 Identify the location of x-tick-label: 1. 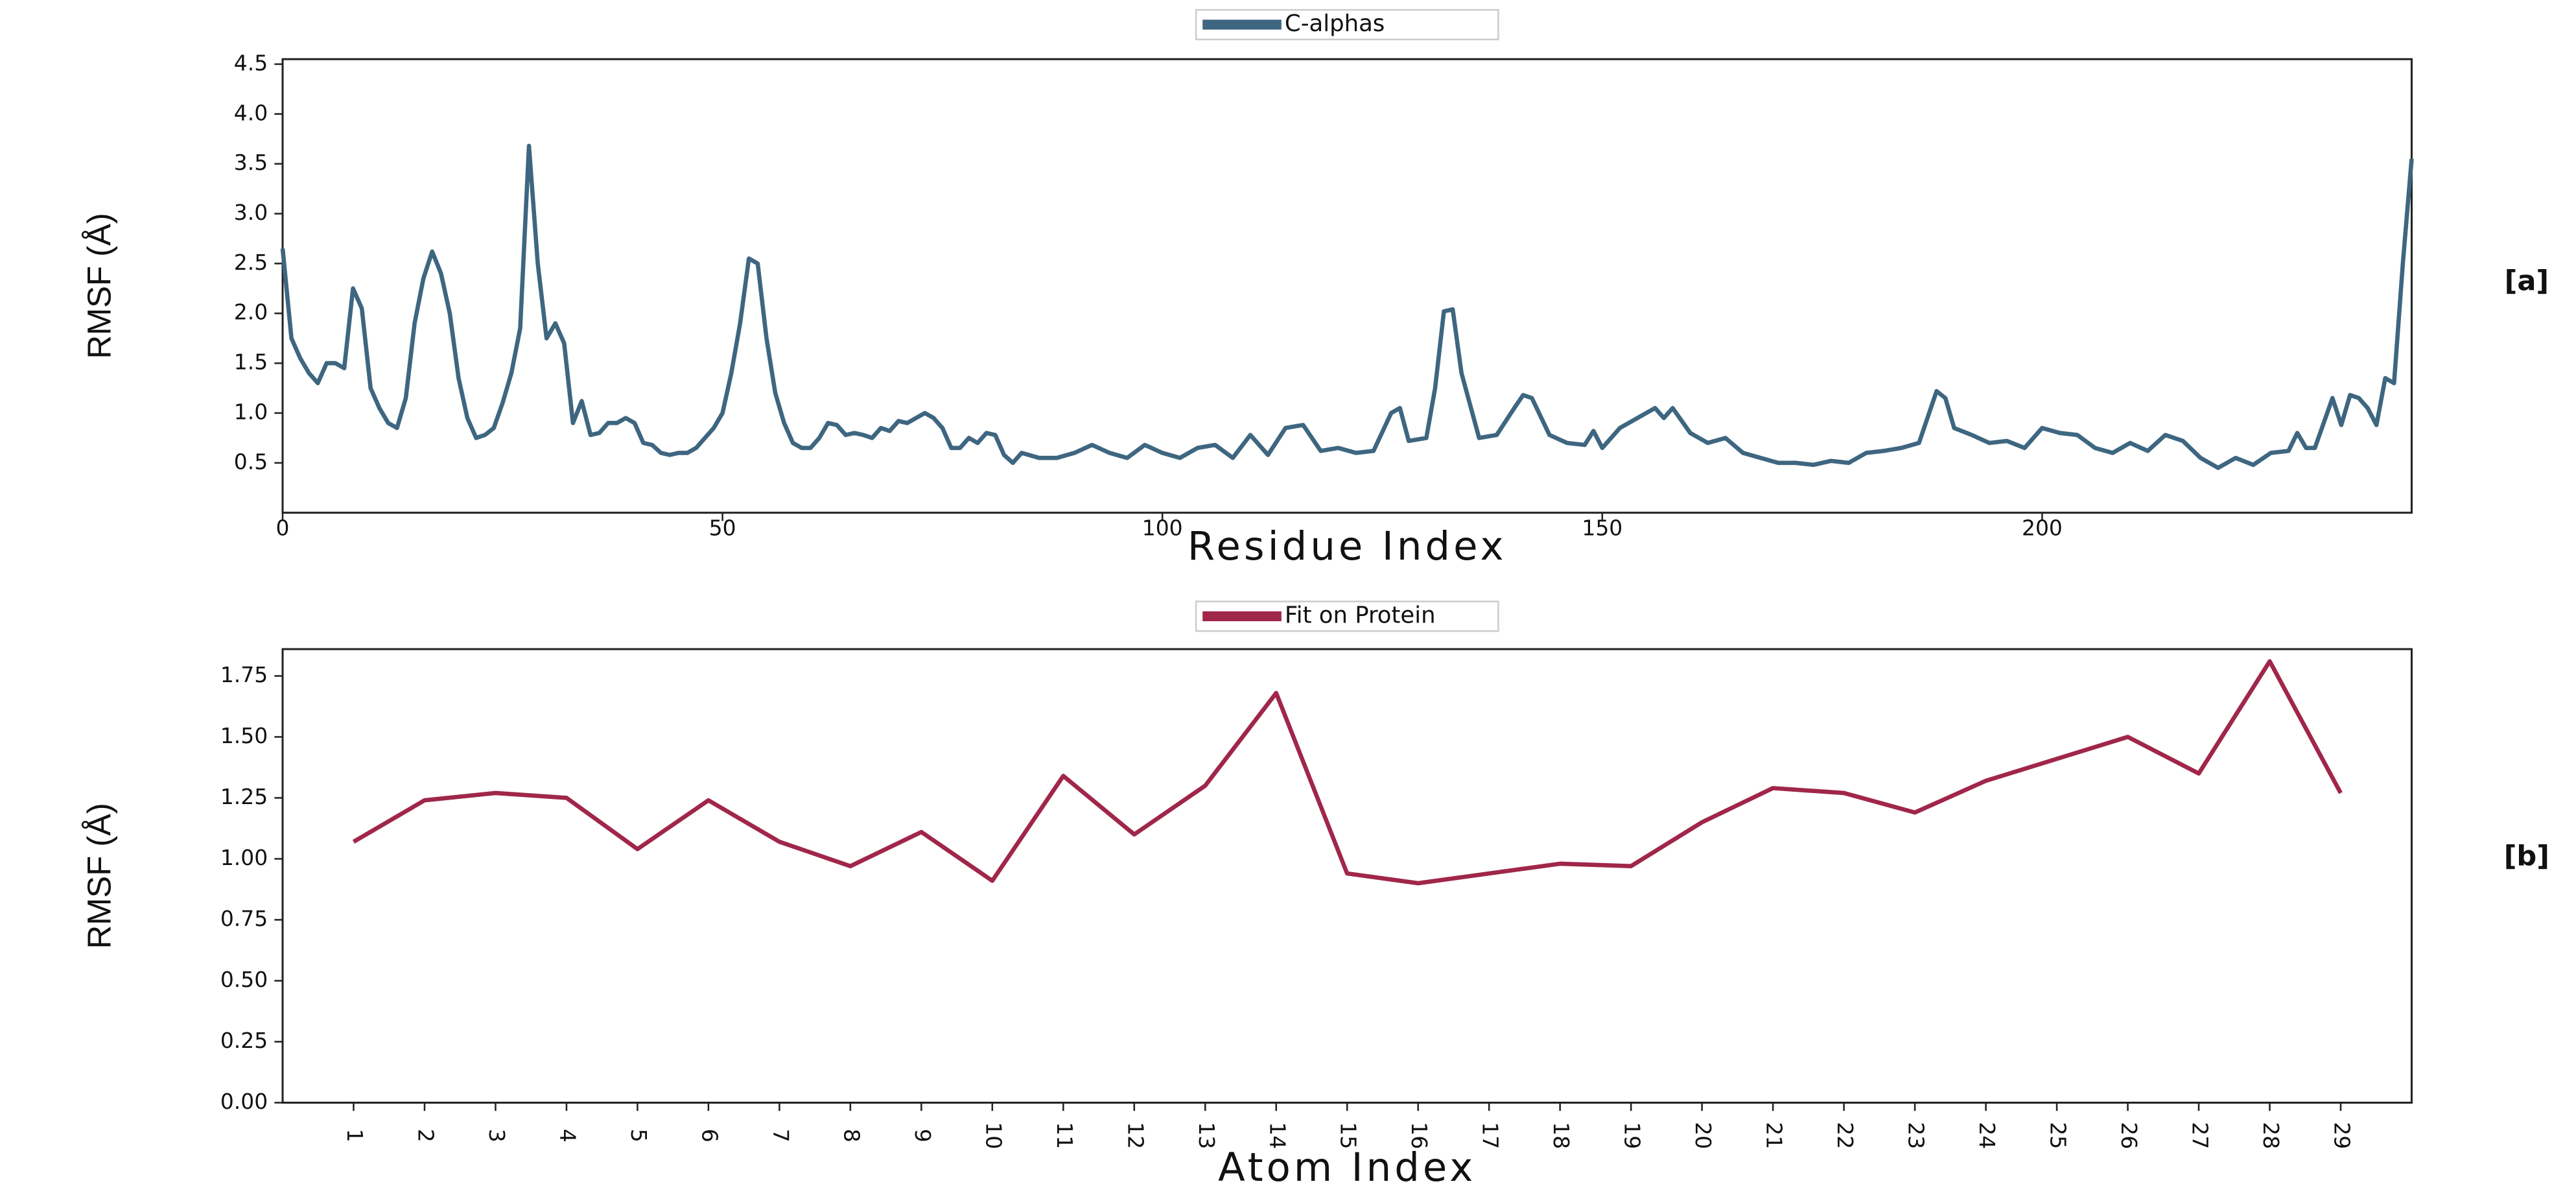
(355, 1136).